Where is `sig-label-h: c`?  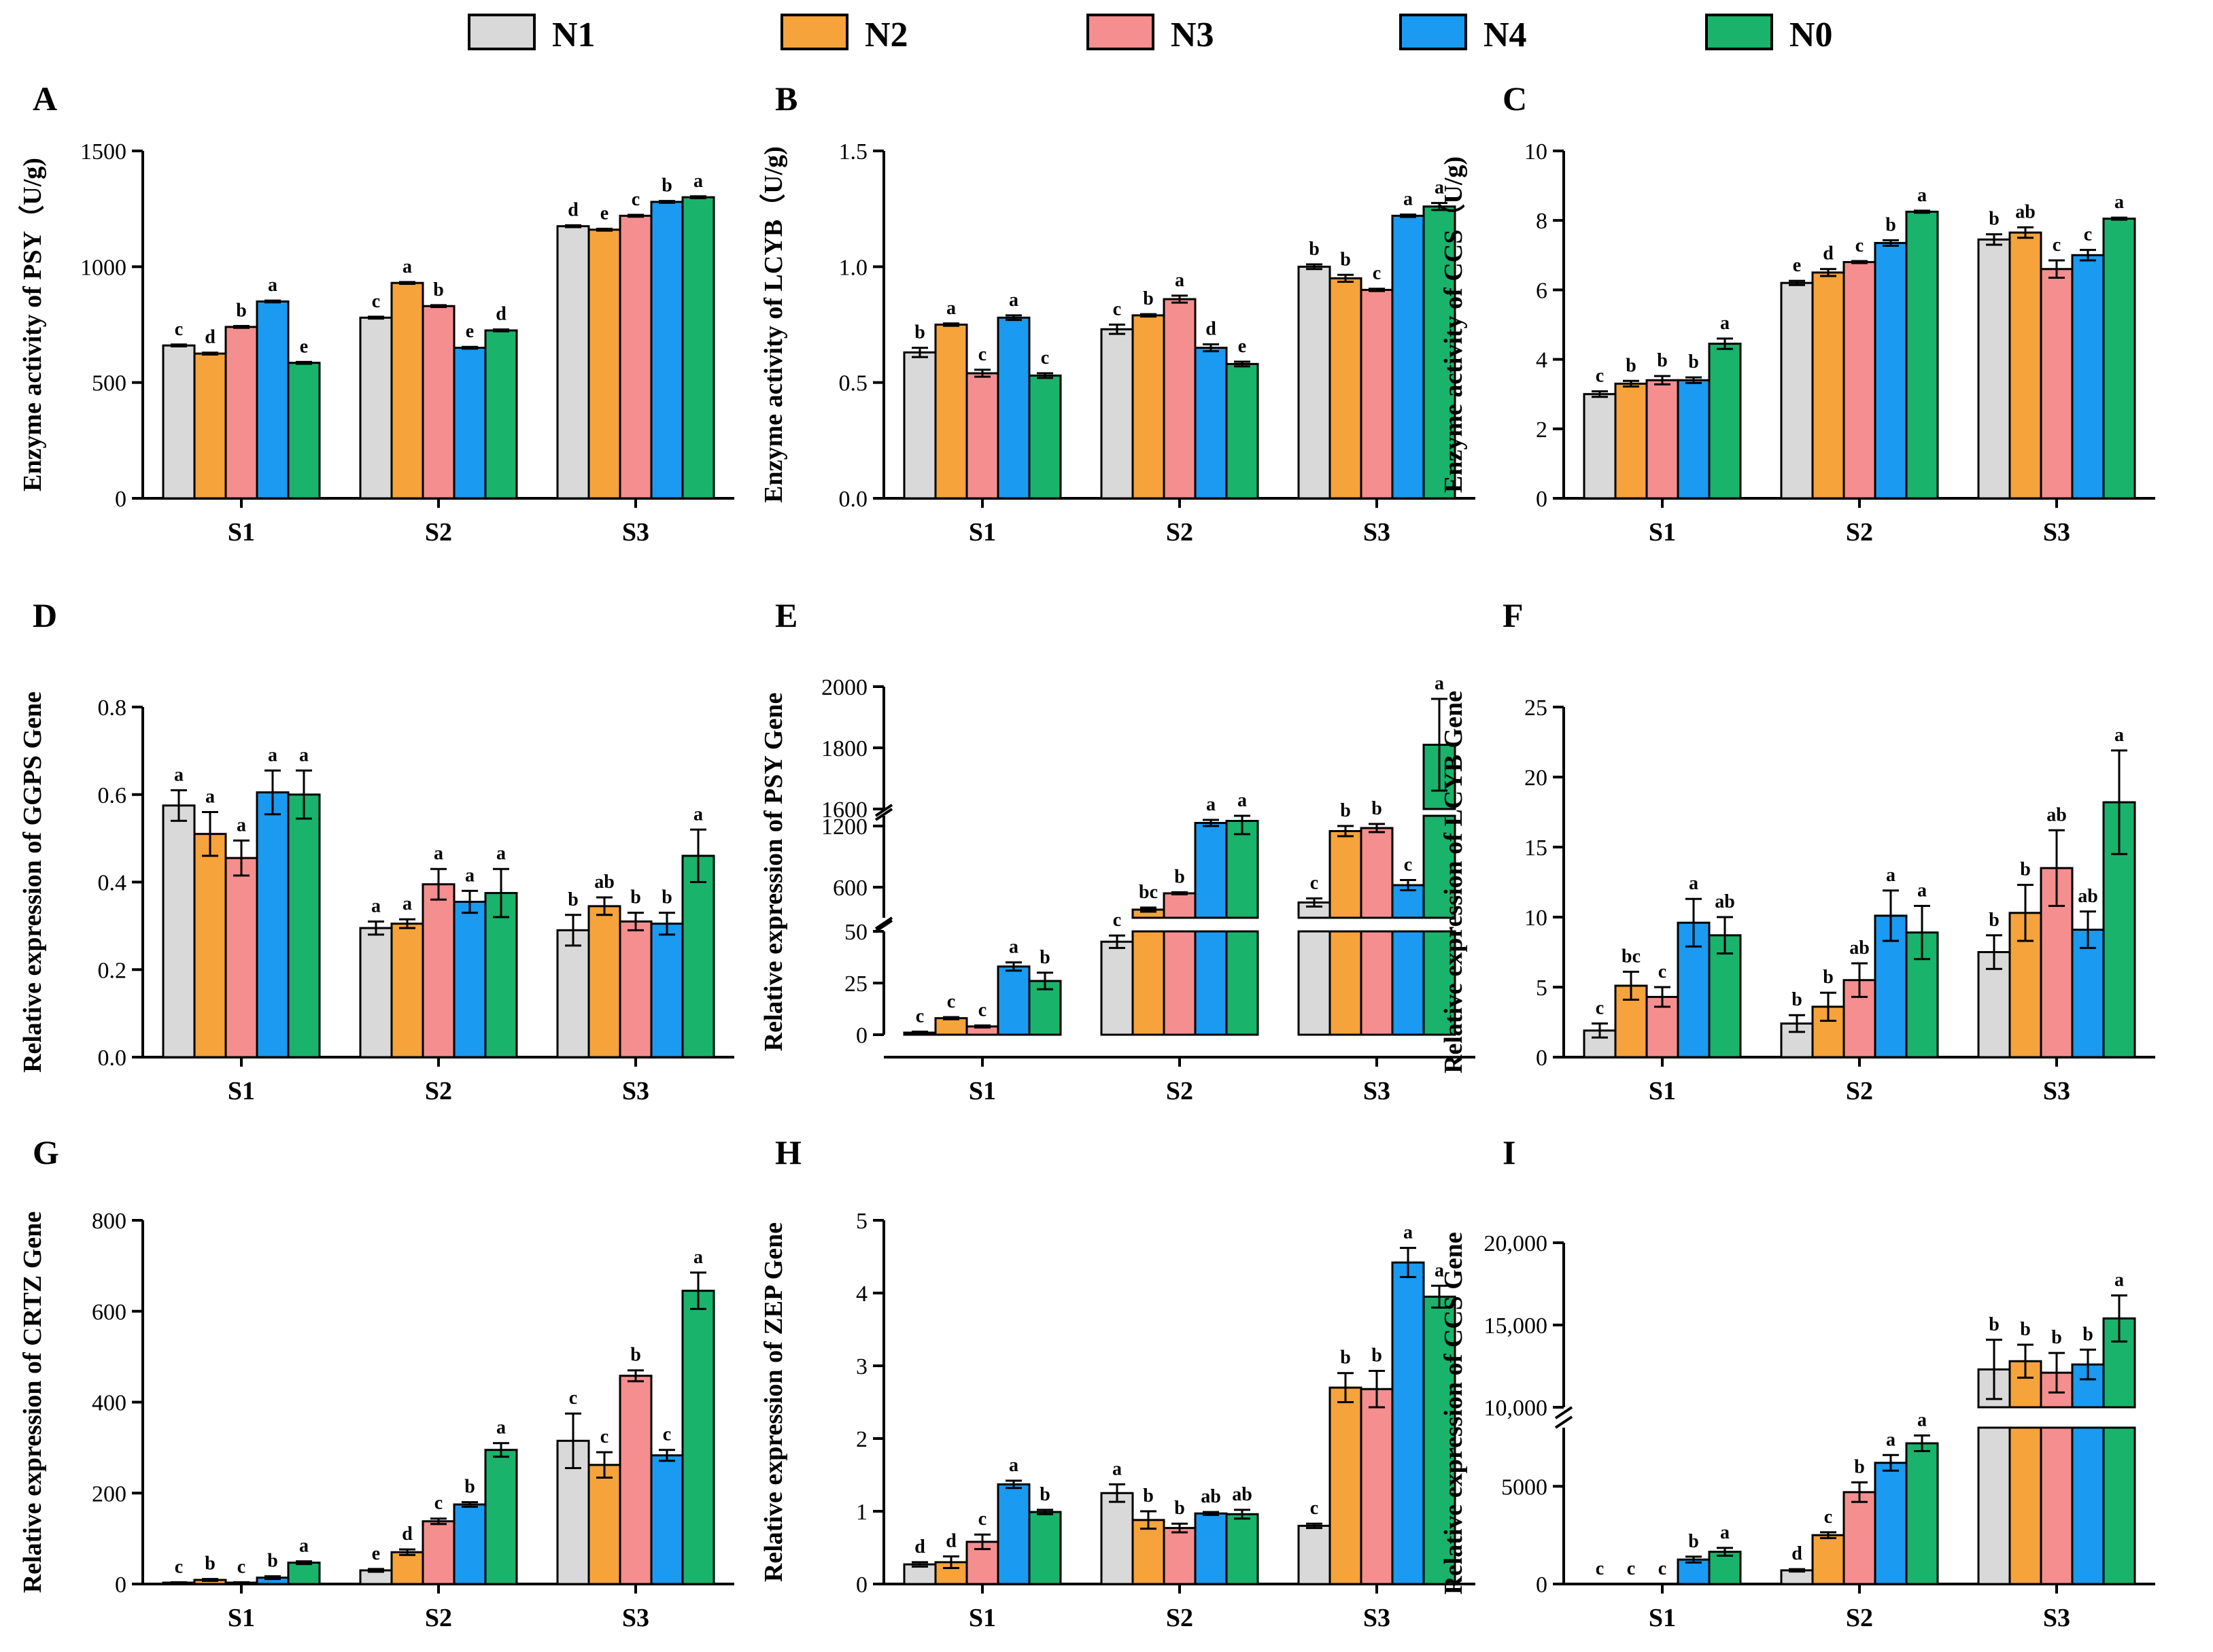
sig-label-h: c is located at coordinates (1314, 1508).